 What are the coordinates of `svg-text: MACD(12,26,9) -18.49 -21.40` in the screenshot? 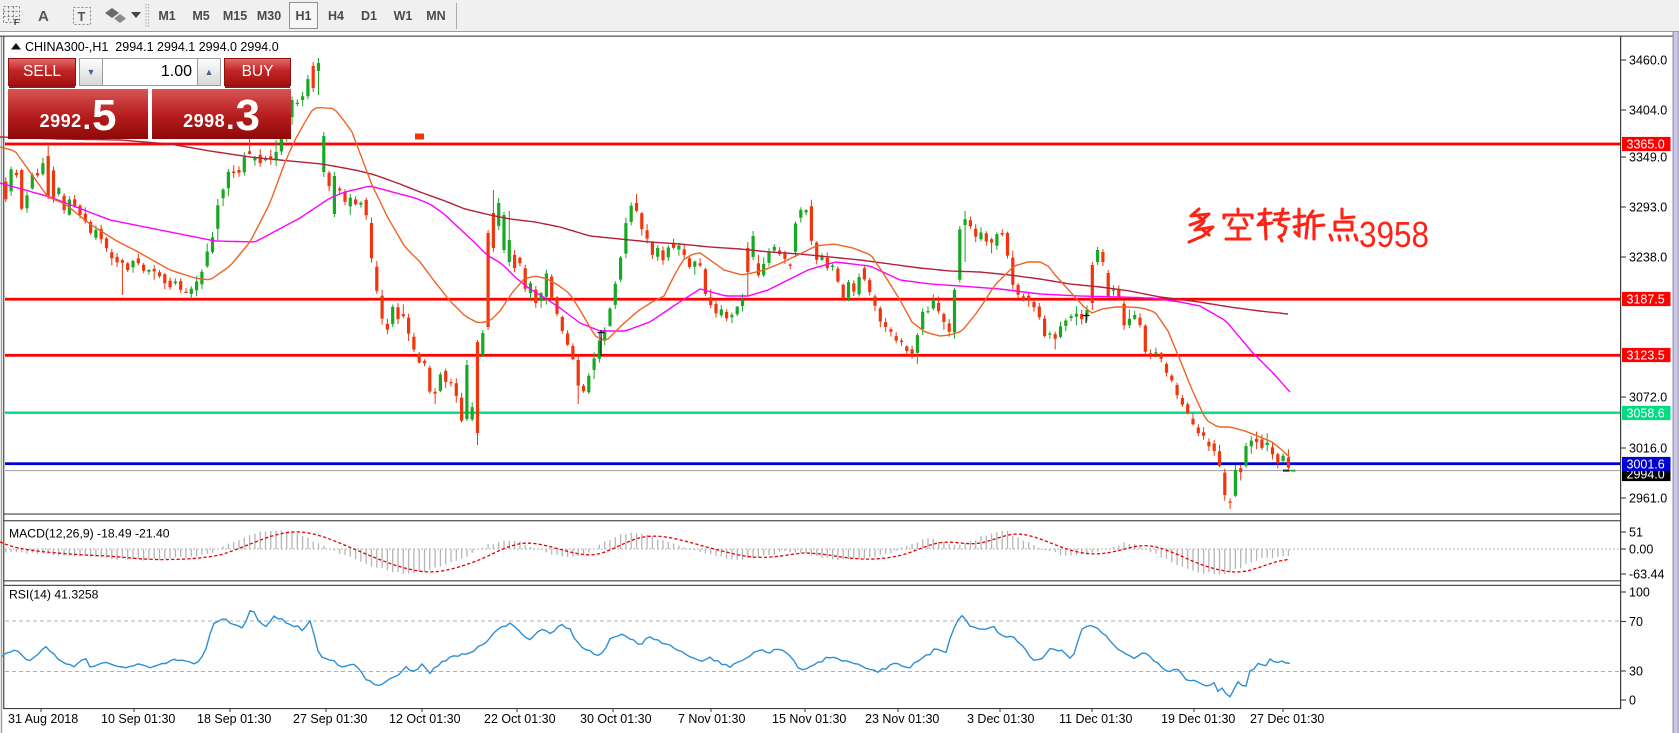 It's located at (89, 534).